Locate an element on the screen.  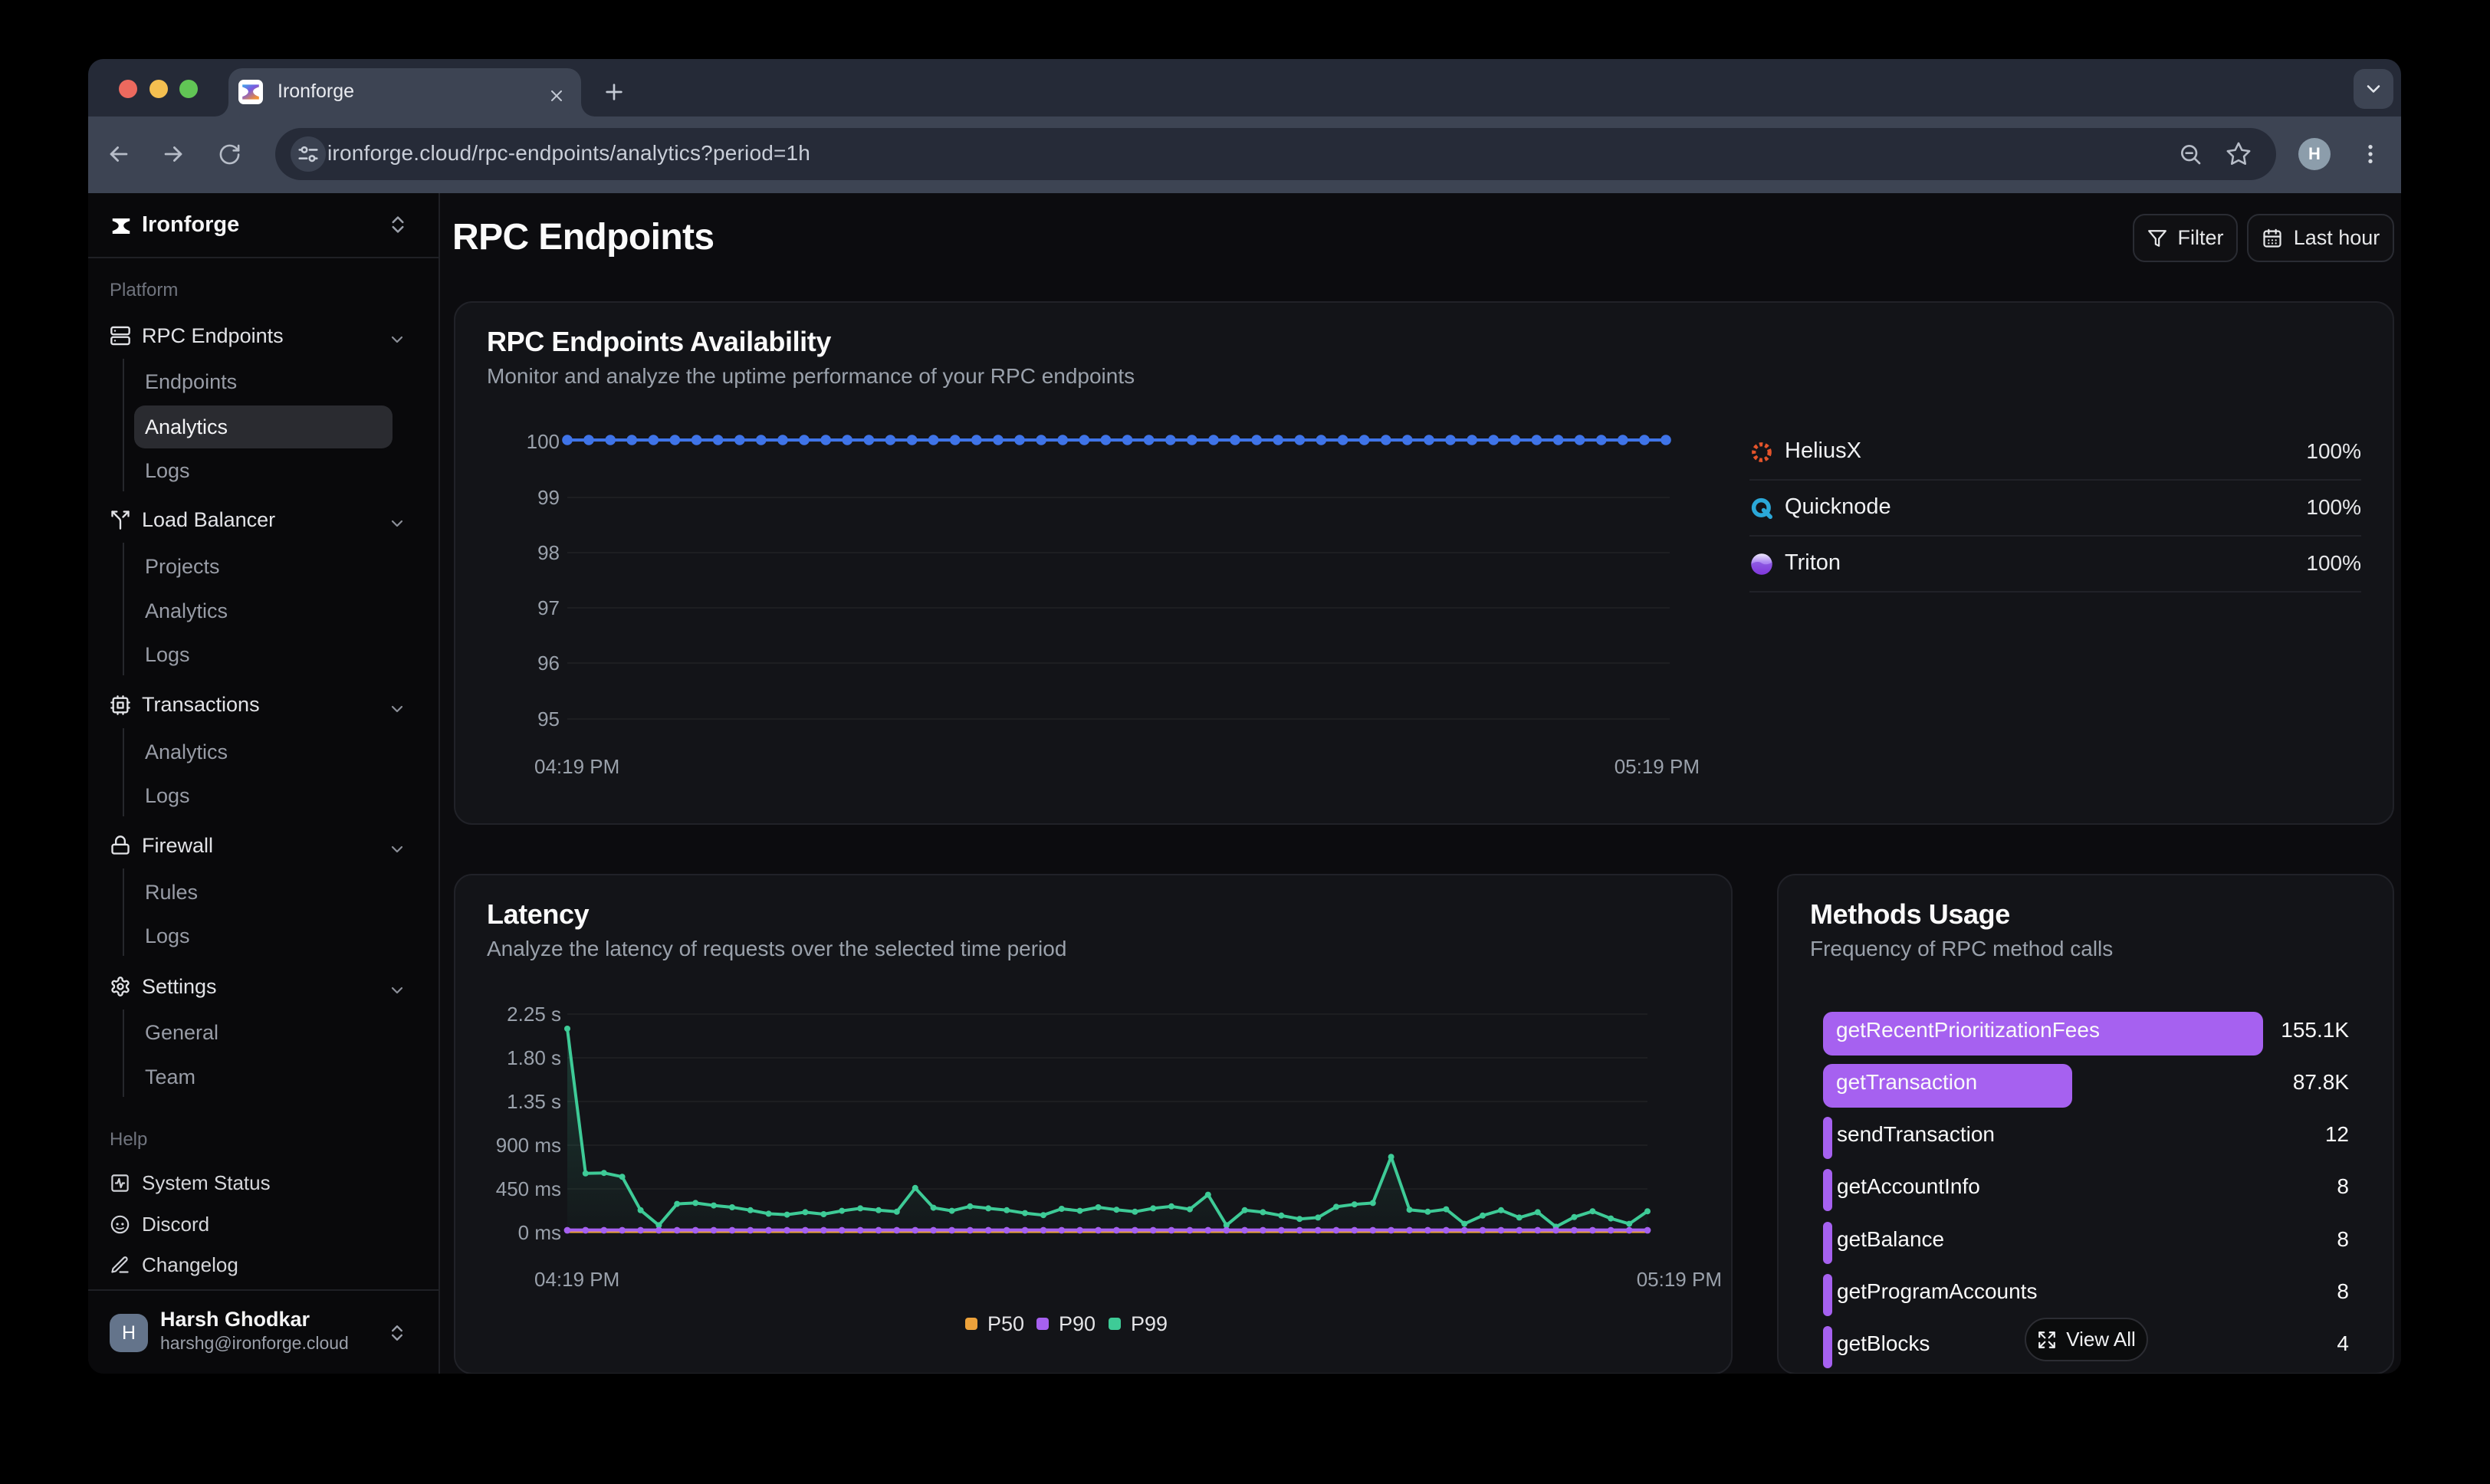
svg-text: 98 is located at coordinates (548, 552).